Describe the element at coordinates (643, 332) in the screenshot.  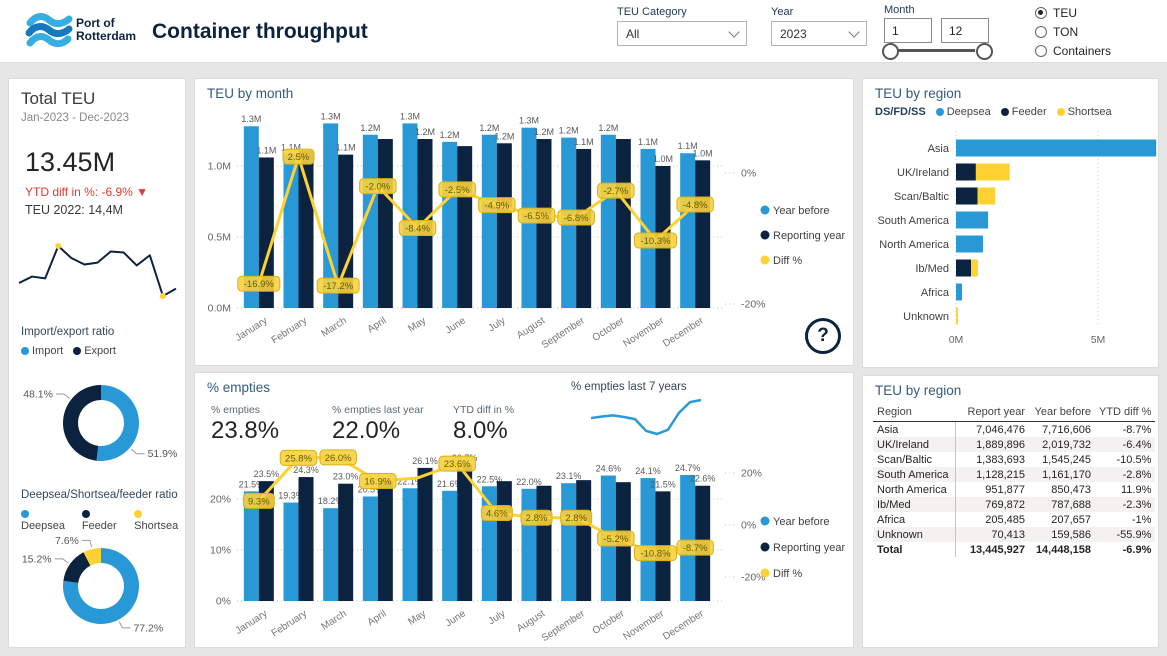
I see `x-axis-label: November` at that location.